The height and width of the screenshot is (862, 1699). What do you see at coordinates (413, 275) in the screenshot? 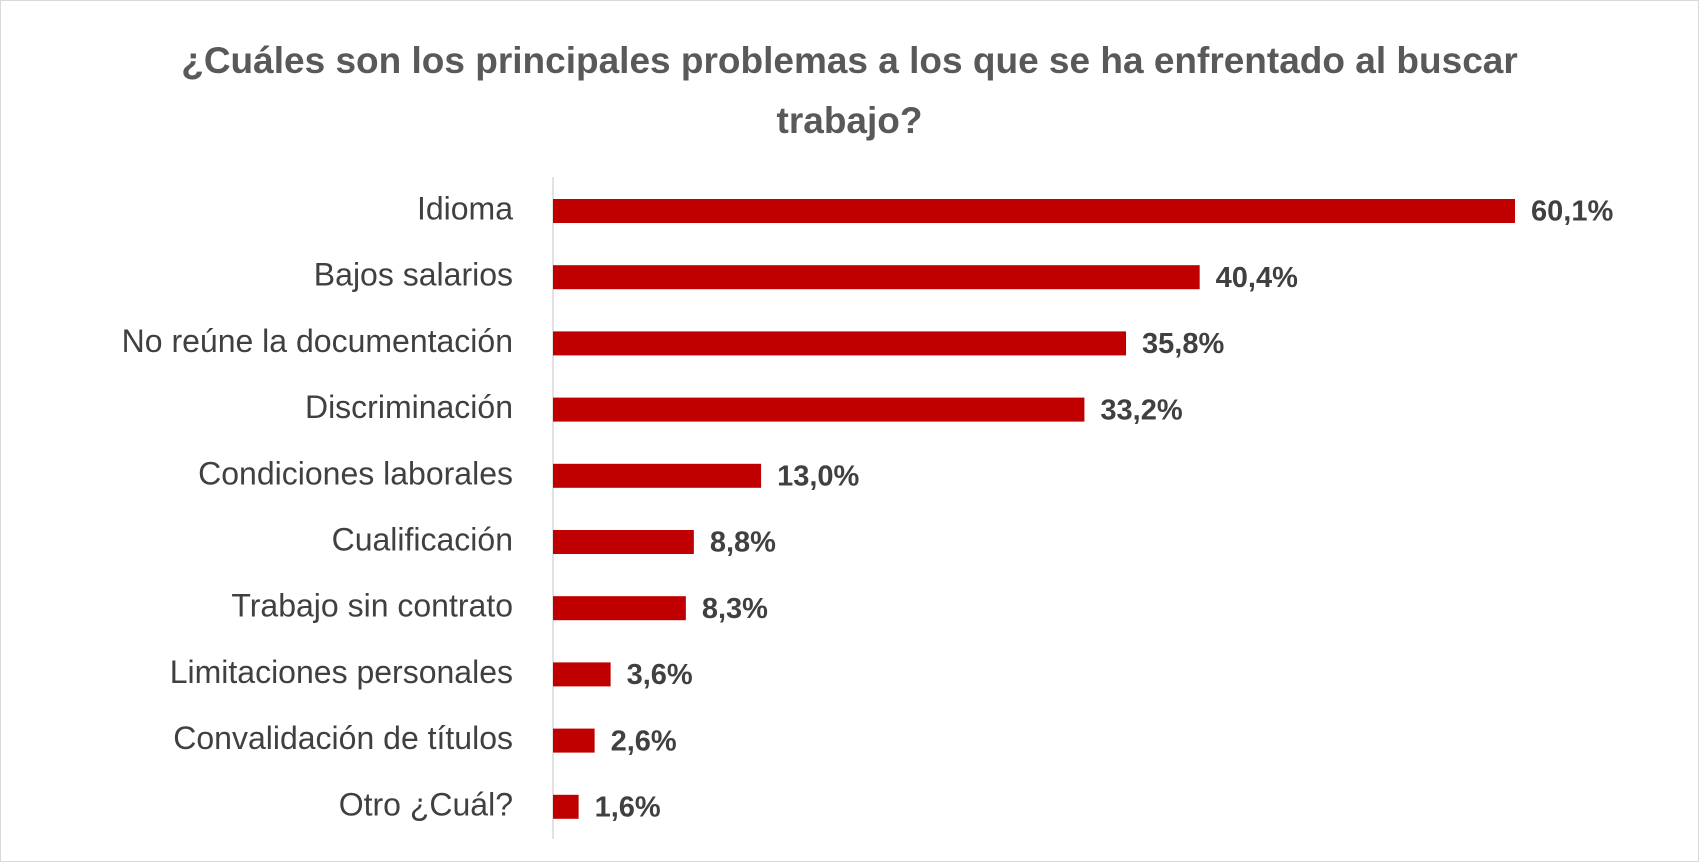
I see `category-label: Bajos salarios` at bounding box center [413, 275].